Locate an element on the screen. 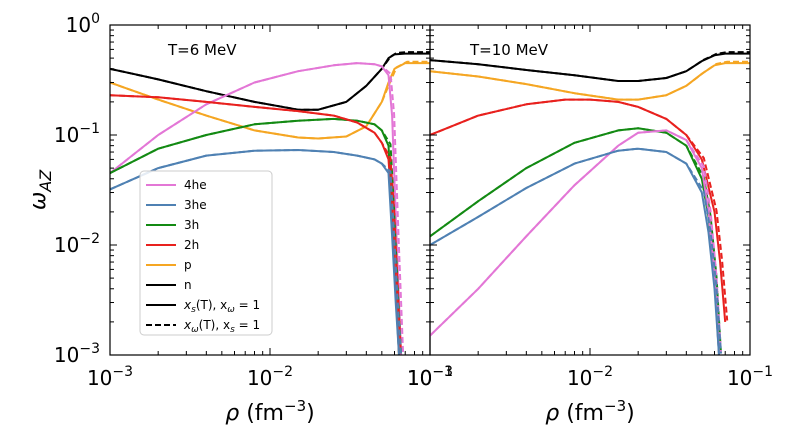 This screenshot has width=797, height=443. legend-label-0: 4he is located at coordinates (195, 185).